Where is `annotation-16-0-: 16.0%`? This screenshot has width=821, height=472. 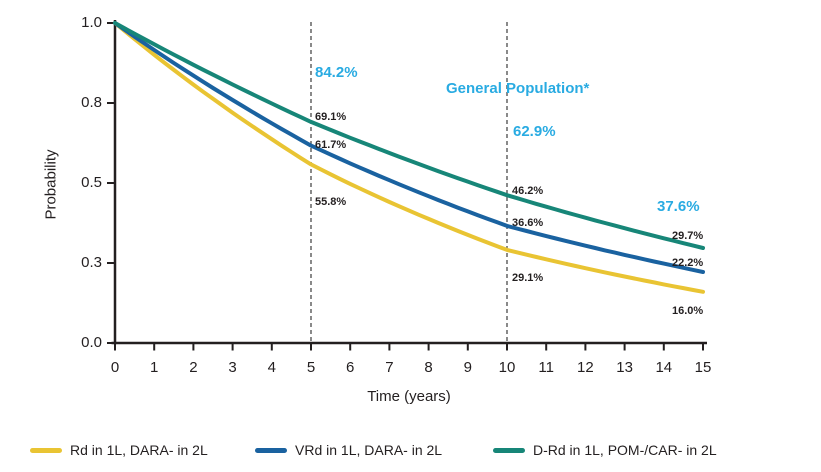
annotation-16-0-: 16.0% is located at coordinates (688, 311).